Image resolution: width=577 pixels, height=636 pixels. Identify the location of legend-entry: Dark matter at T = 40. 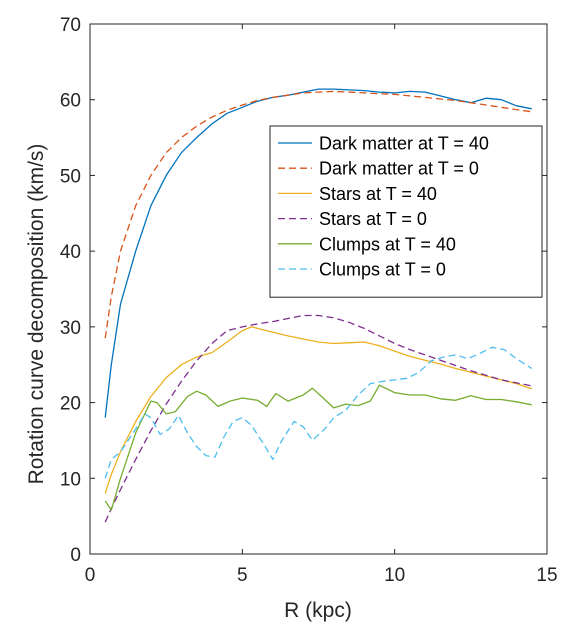
(404, 144).